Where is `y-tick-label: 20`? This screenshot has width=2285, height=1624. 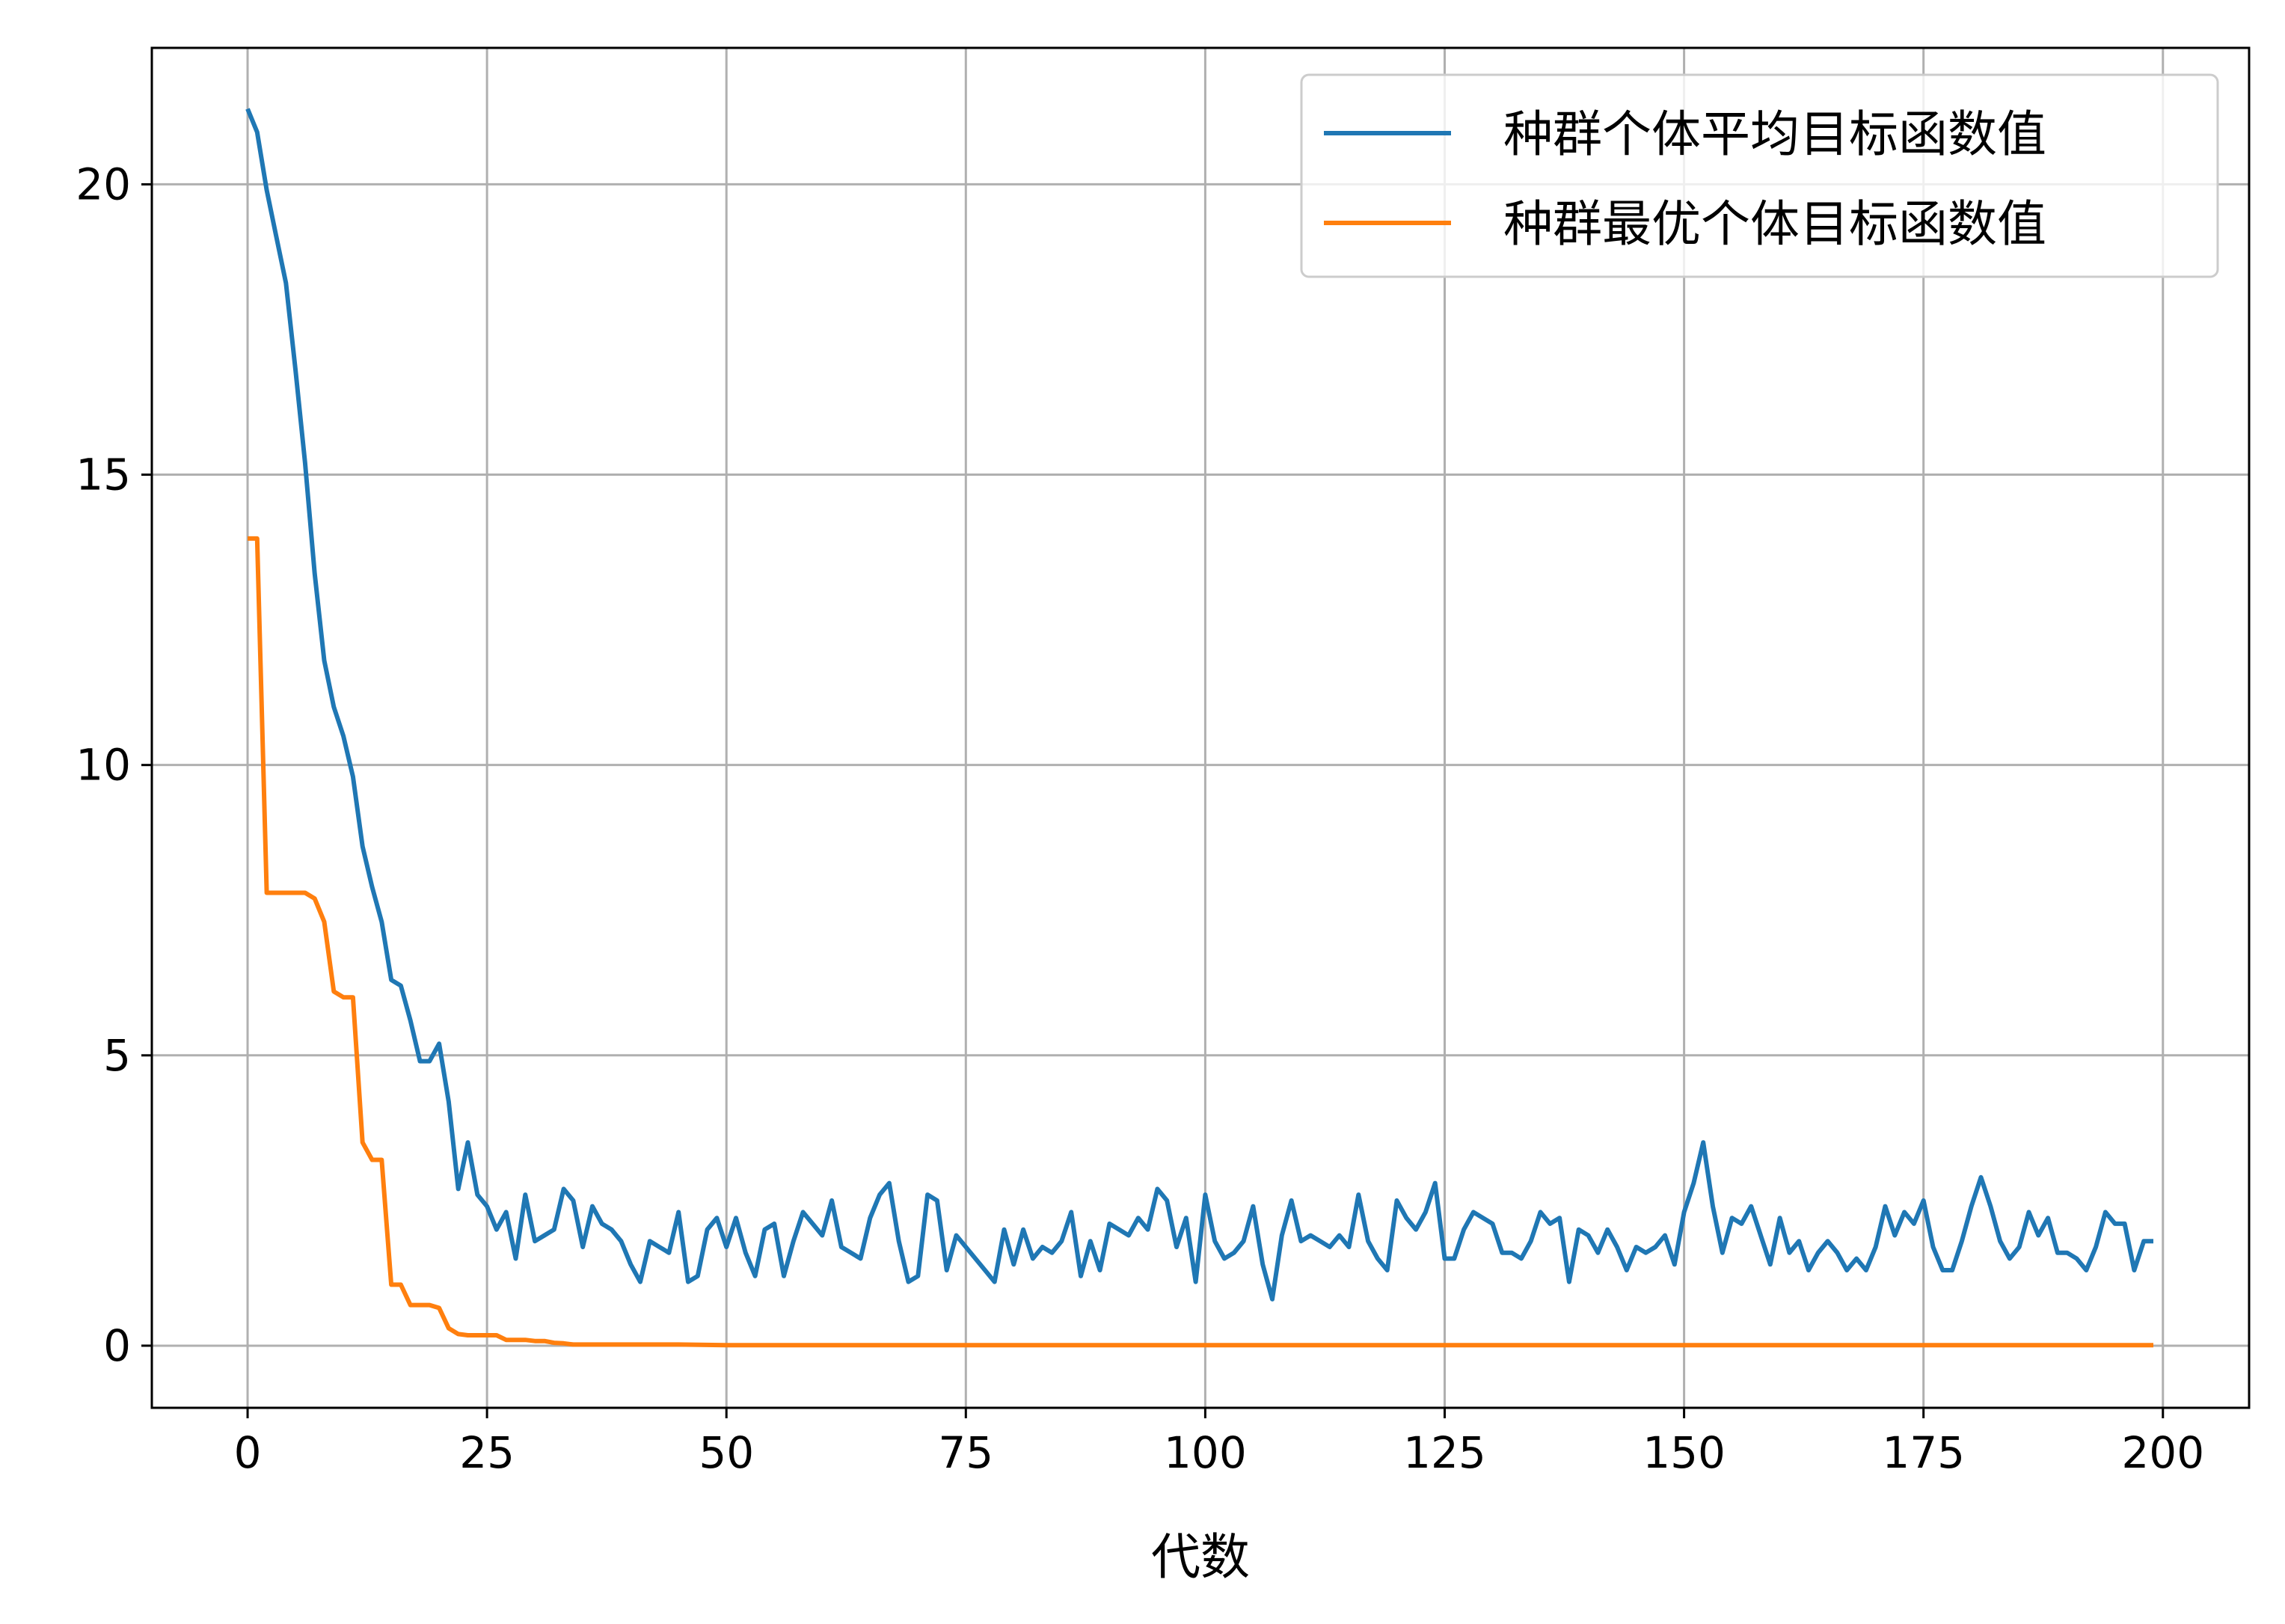
y-tick-label: 20 is located at coordinates (104, 184).